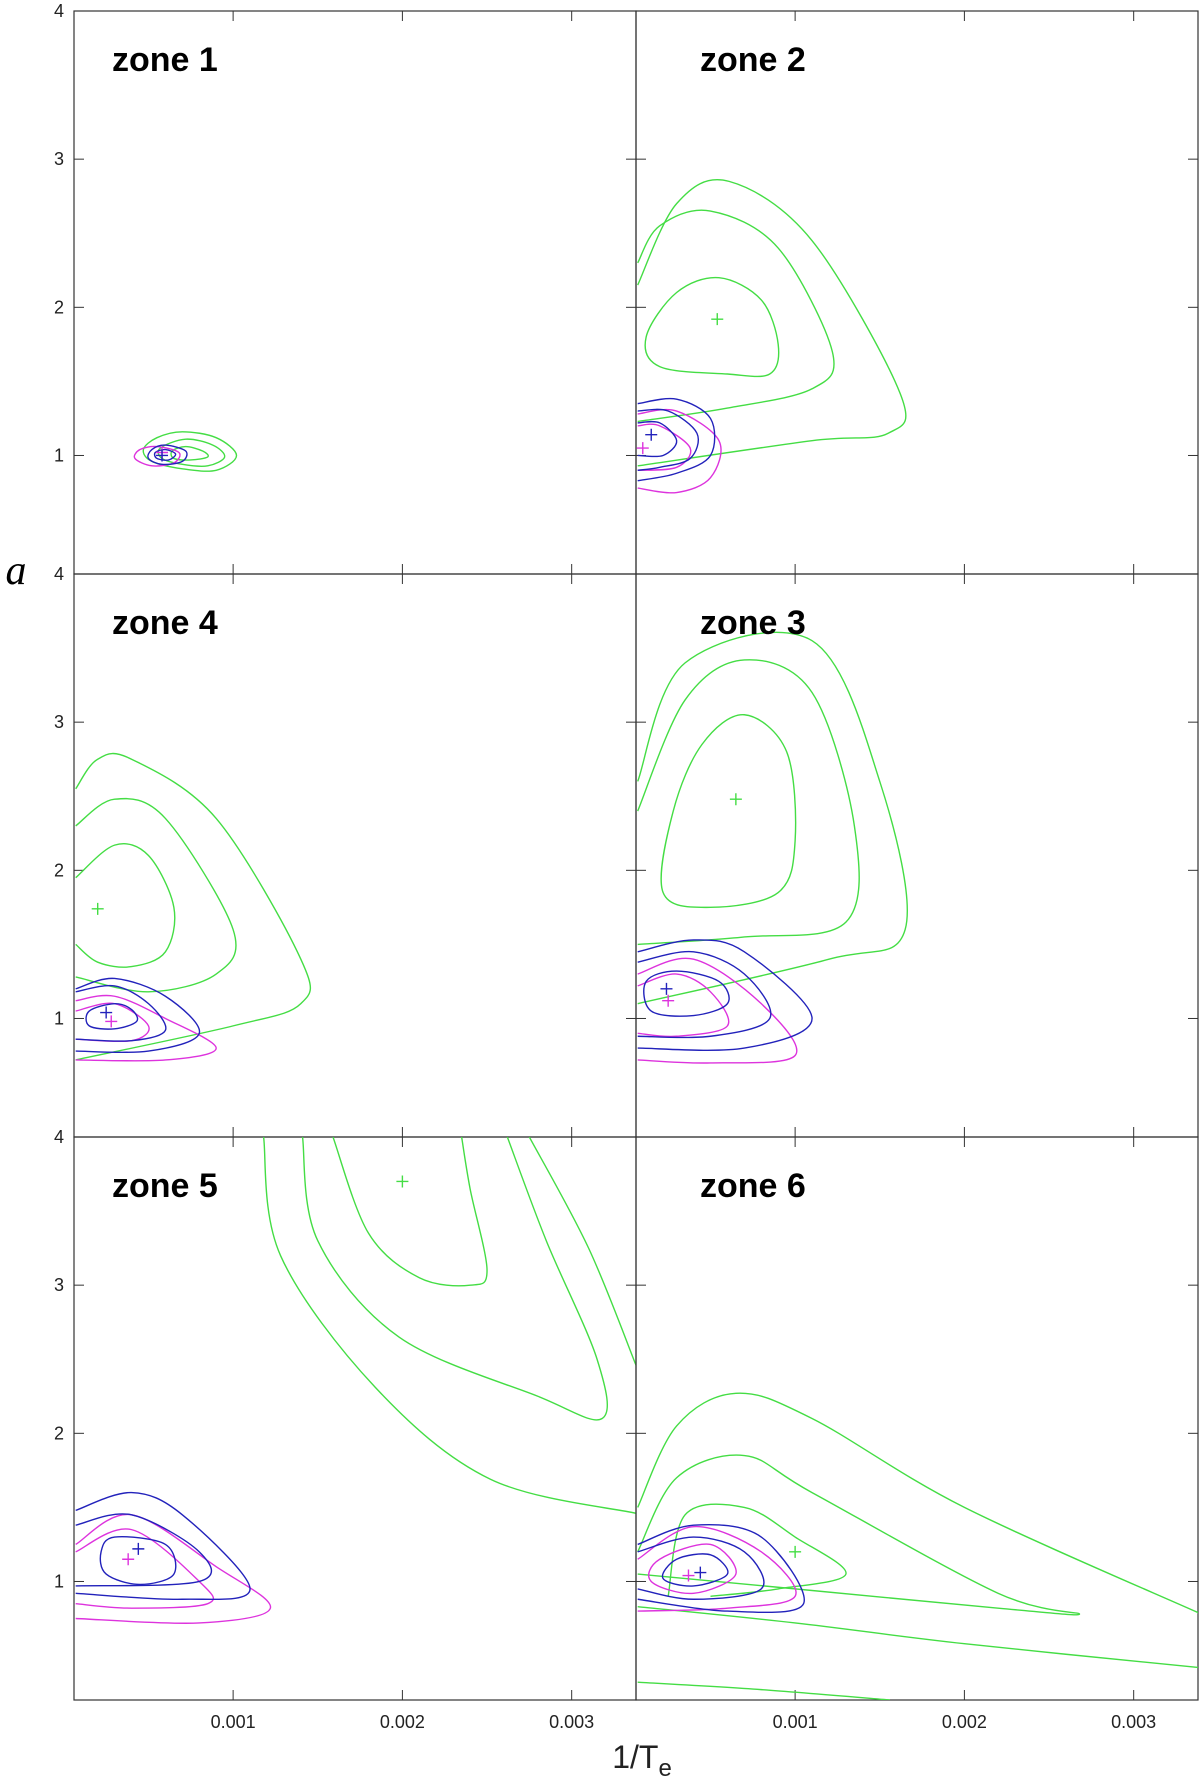 The width and height of the screenshot is (1200, 1782). I want to click on x-axis-label: 1/Te, so click(642, 1760).